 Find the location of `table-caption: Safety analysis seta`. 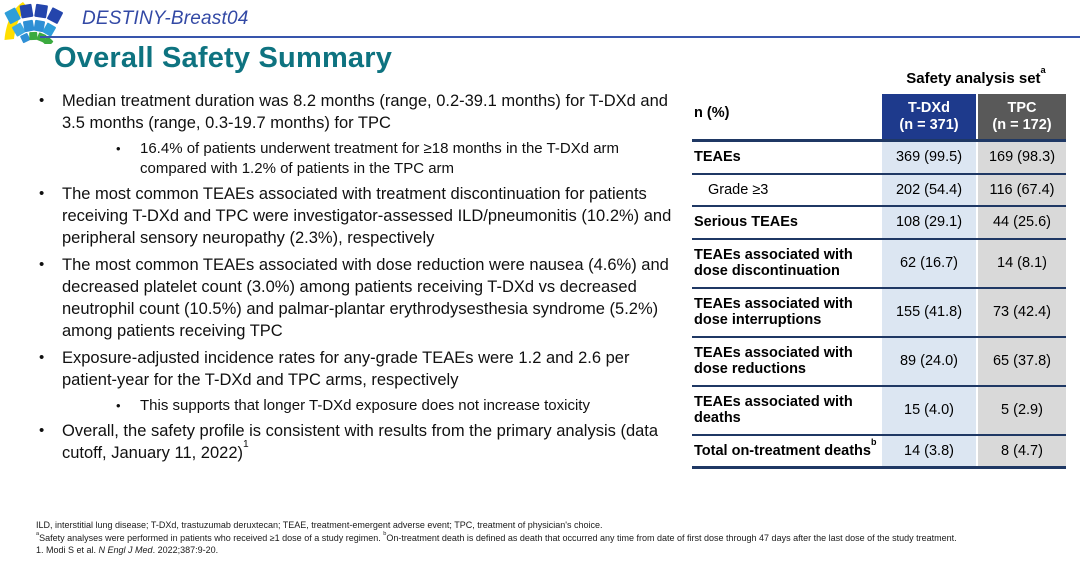

table-caption: Safety analysis seta is located at coordinates (976, 76).